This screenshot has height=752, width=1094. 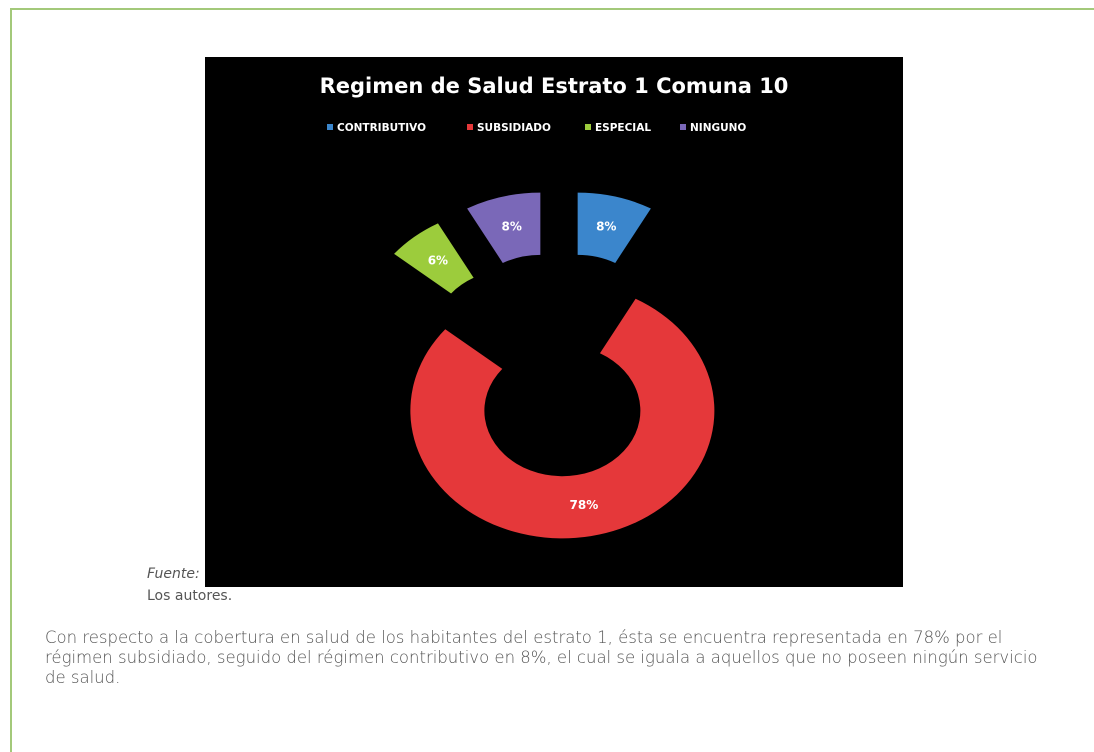 What do you see at coordinates (438, 260) in the screenshot?
I see `data-label: 6%` at bounding box center [438, 260].